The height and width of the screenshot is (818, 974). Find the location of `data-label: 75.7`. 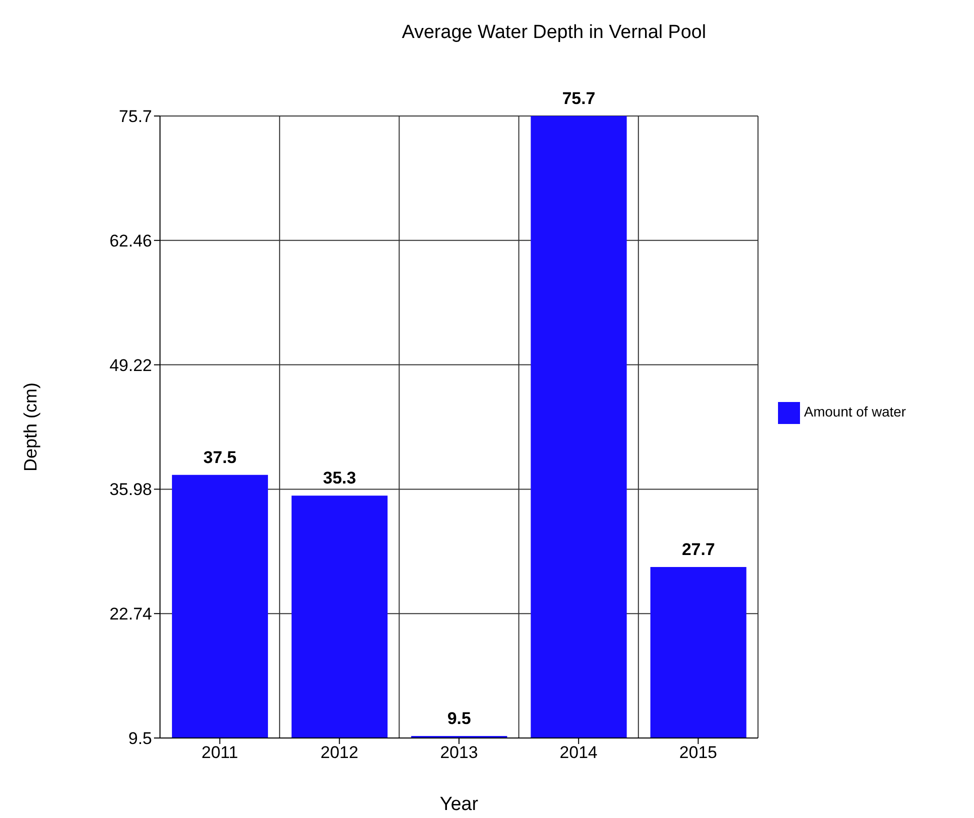

data-label: 75.7 is located at coordinates (579, 98).